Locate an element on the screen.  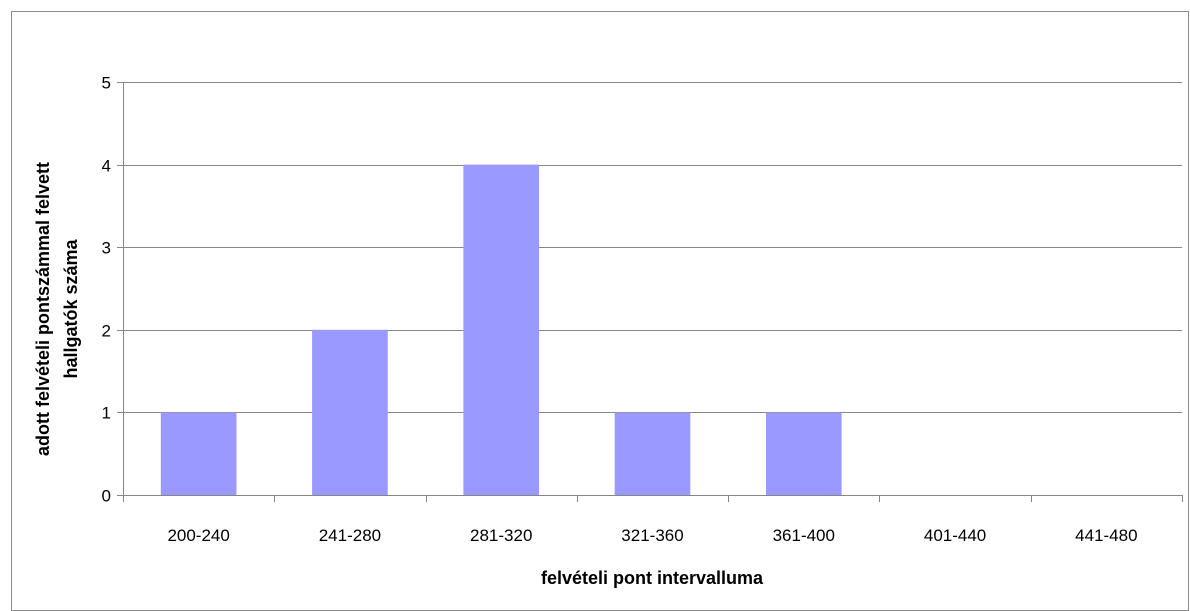
y-tick-label: 3 is located at coordinates (106, 248).